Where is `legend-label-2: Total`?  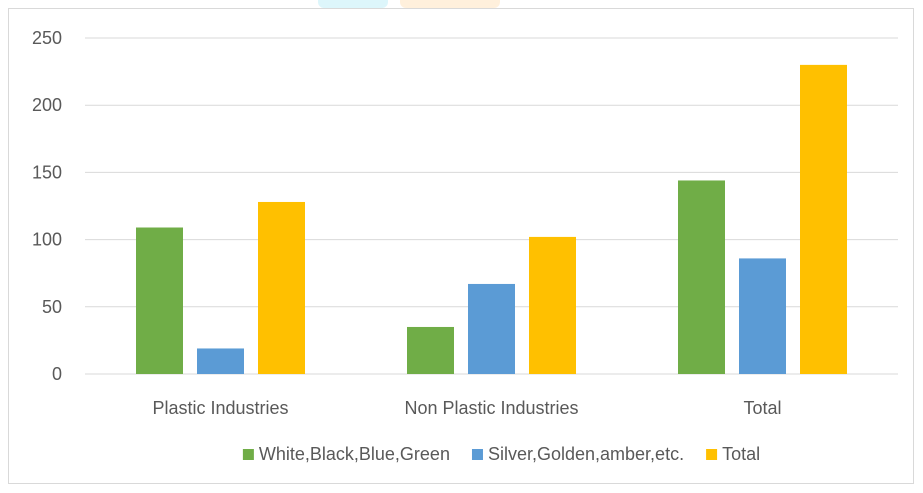
legend-label-2: Total is located at coordinates (741, 454).